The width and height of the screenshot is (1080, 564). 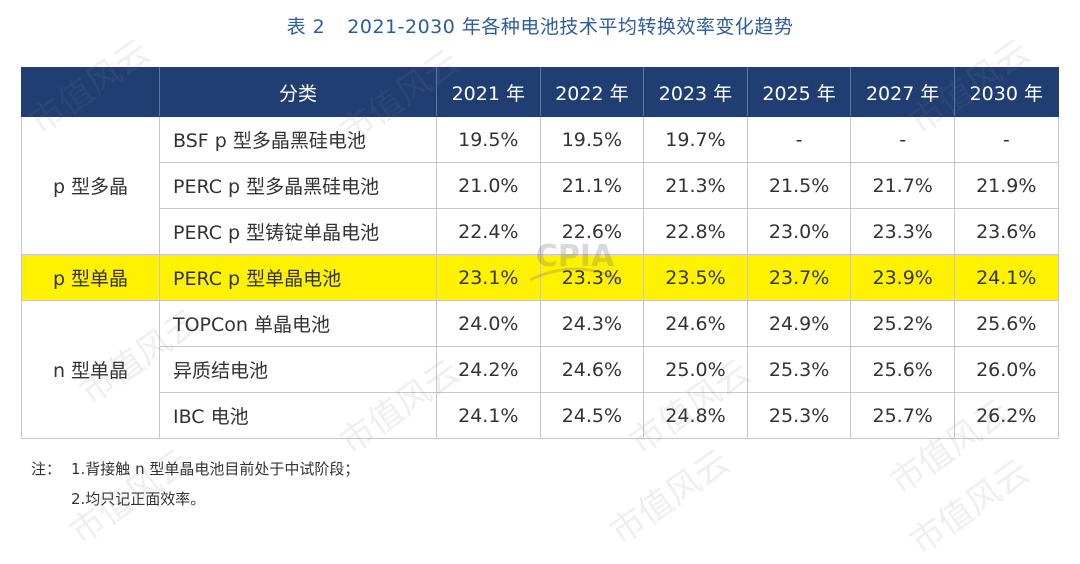 I want to click on table-notes: 注： 1.背接触 n 型单晶电池目前处于中试阶段； 2.均只记正面效率。, so click(x=195, y=484).